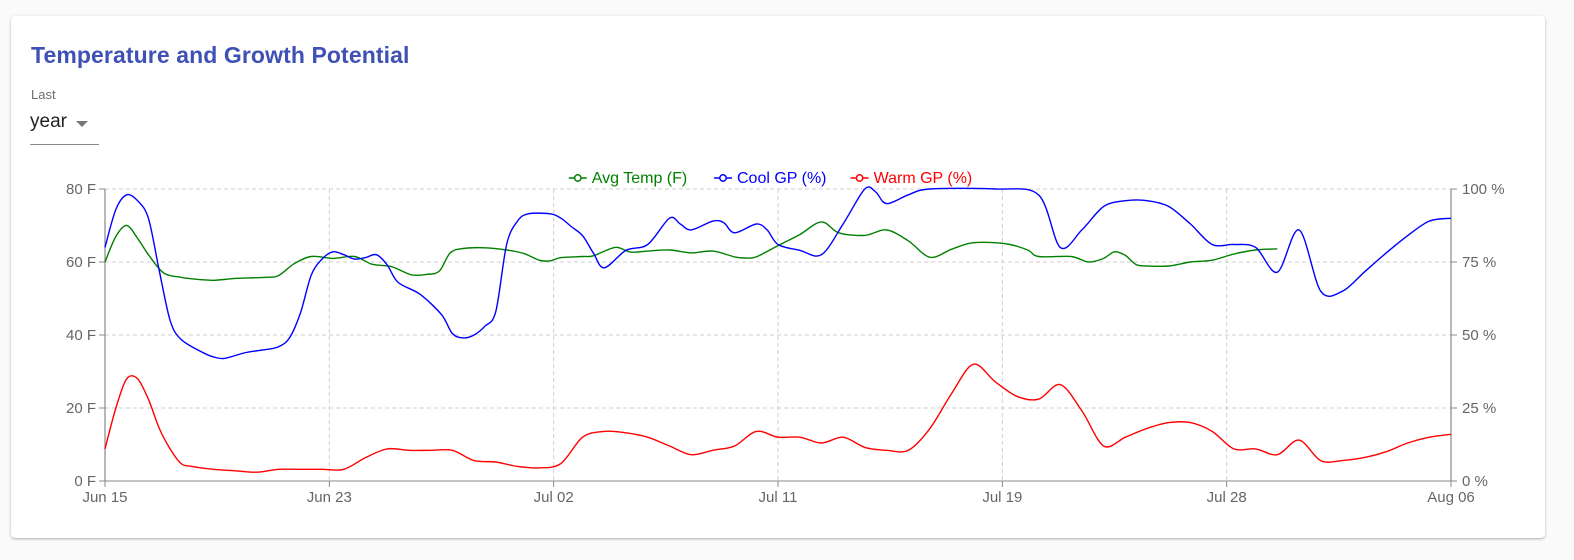 Image resolution: width=1574 pixels, height=560 pixels. I want to click on y-right-tick-label: 75 %, so click(1479, 262).